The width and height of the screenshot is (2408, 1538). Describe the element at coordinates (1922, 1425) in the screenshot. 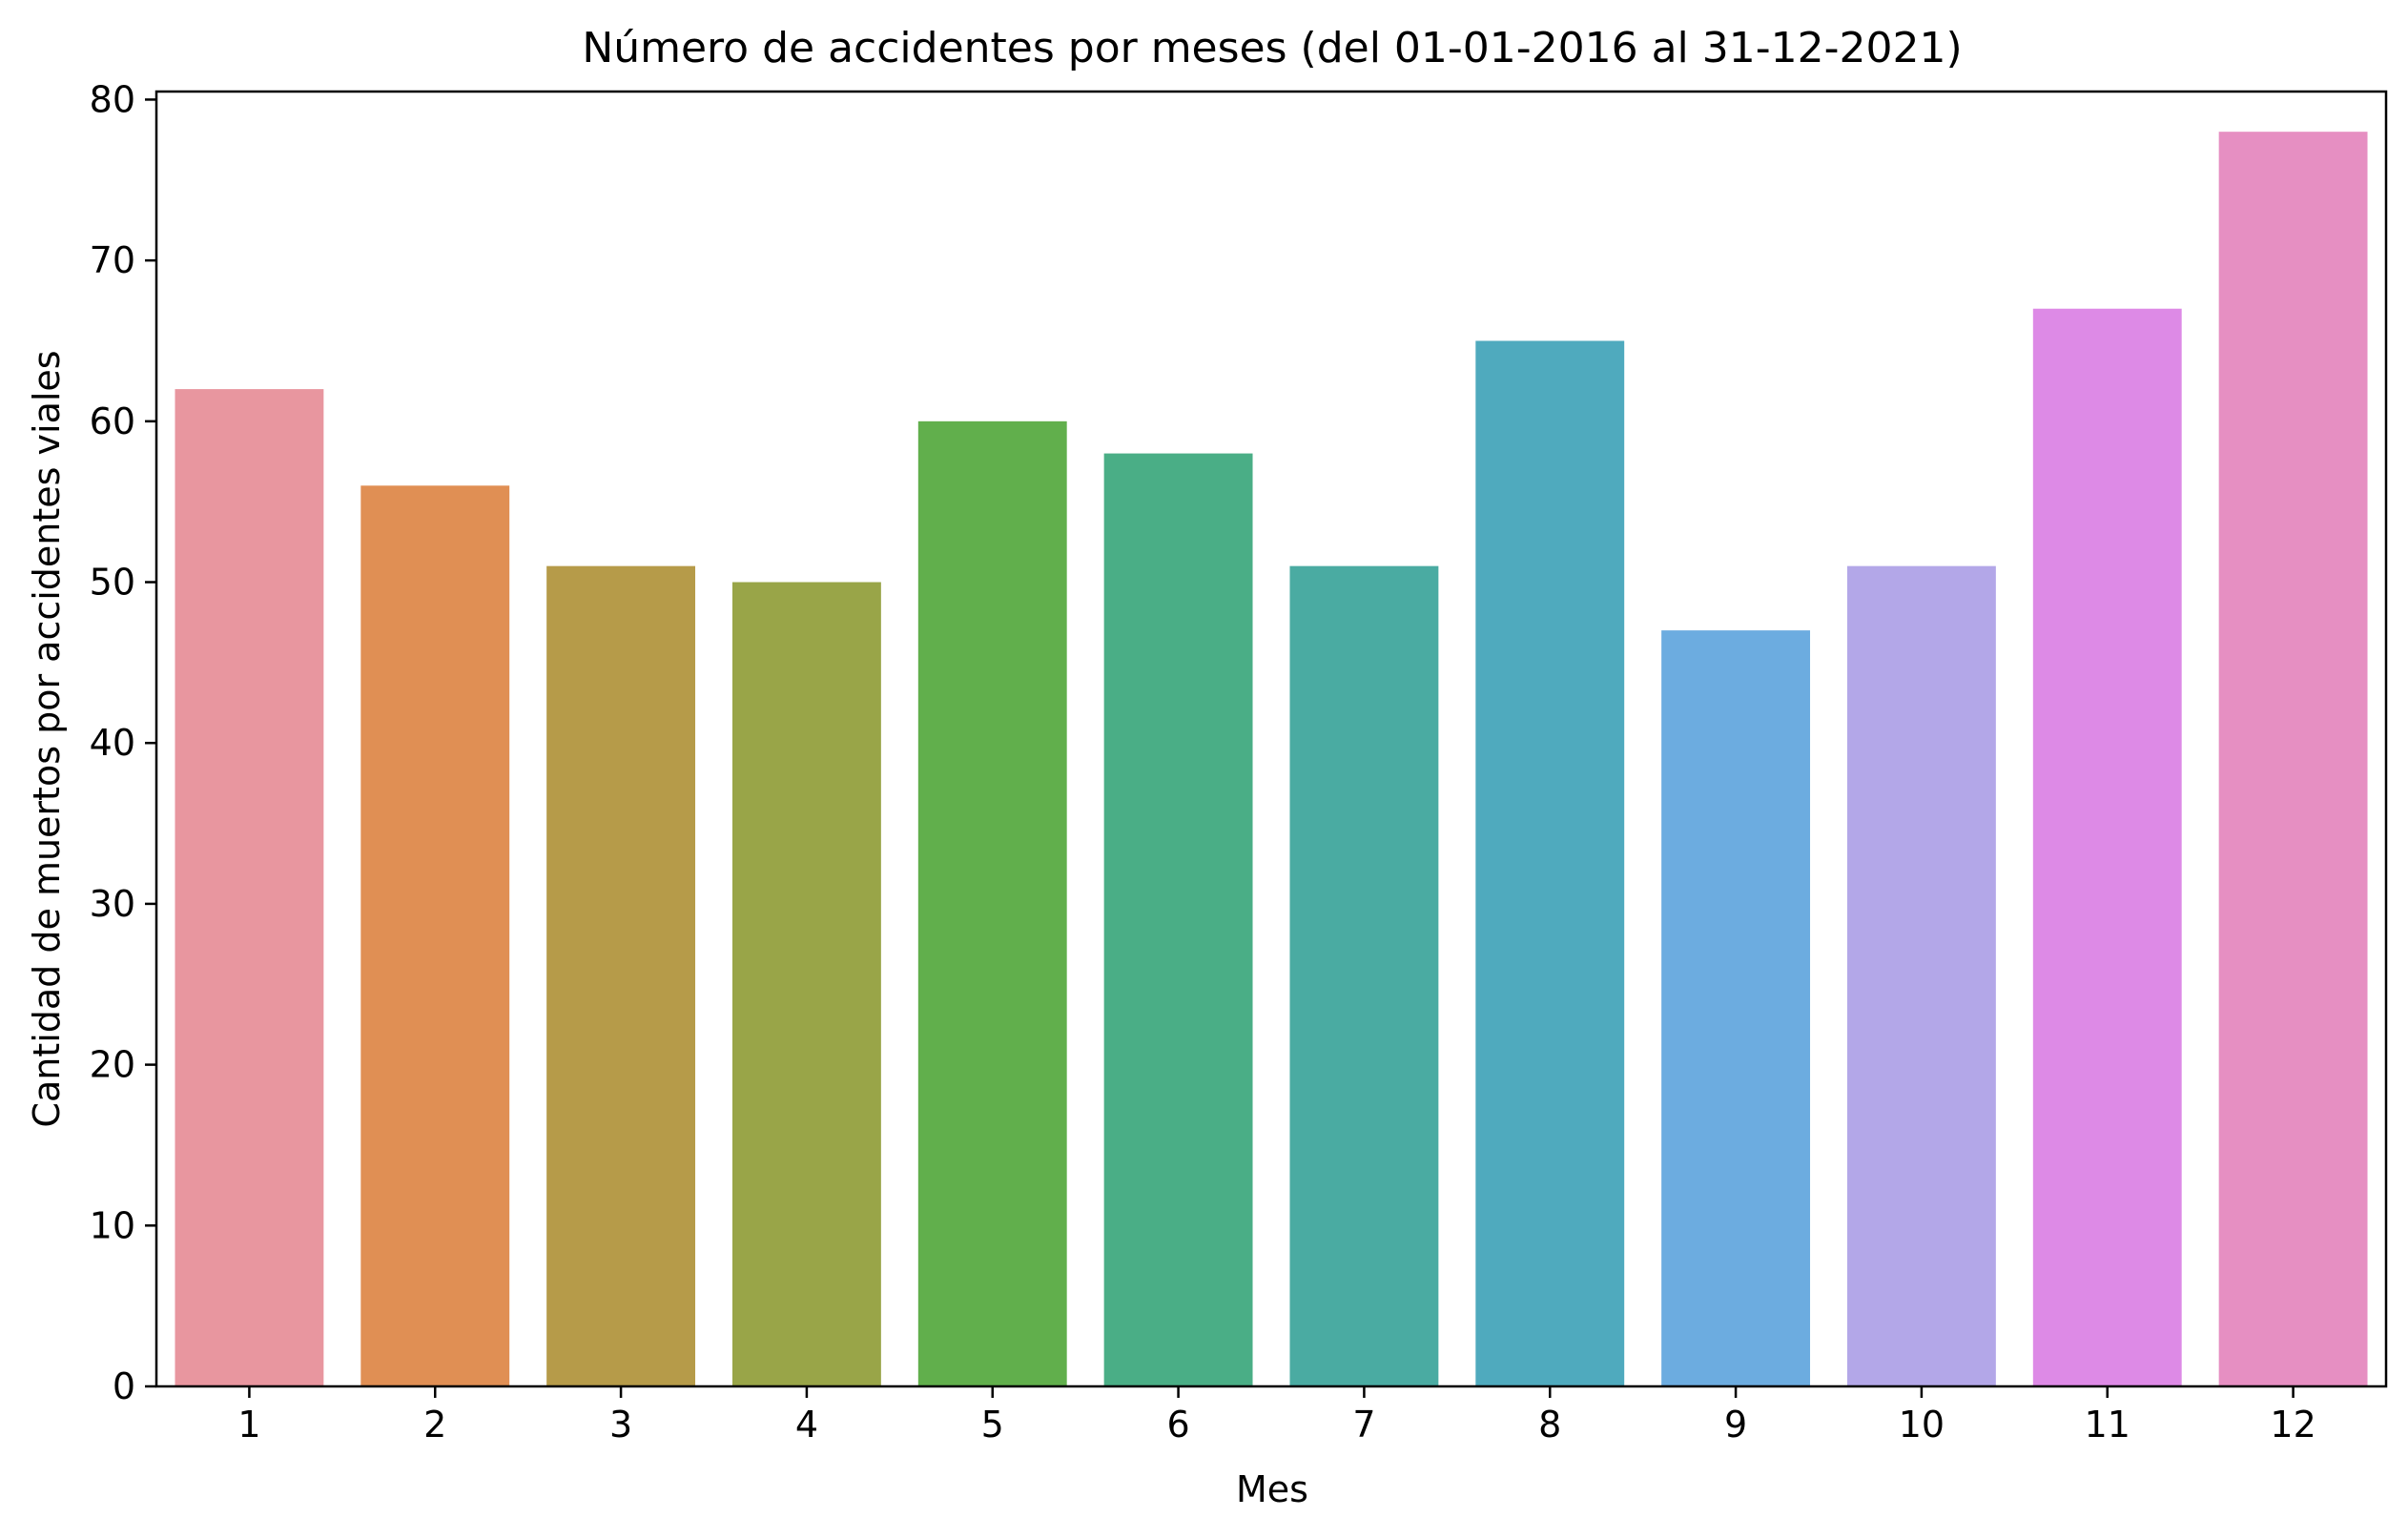

I see `x-tick-label: 10` at that location.